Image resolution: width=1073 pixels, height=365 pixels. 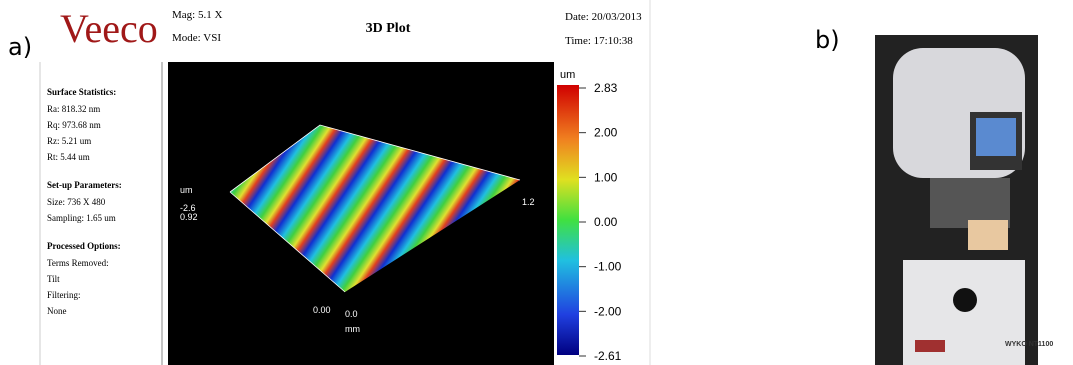 What do you see at coordinates (608, 311) in the screenshot?
I see `tick-label: -2.00` at bounding box center [608, 311].